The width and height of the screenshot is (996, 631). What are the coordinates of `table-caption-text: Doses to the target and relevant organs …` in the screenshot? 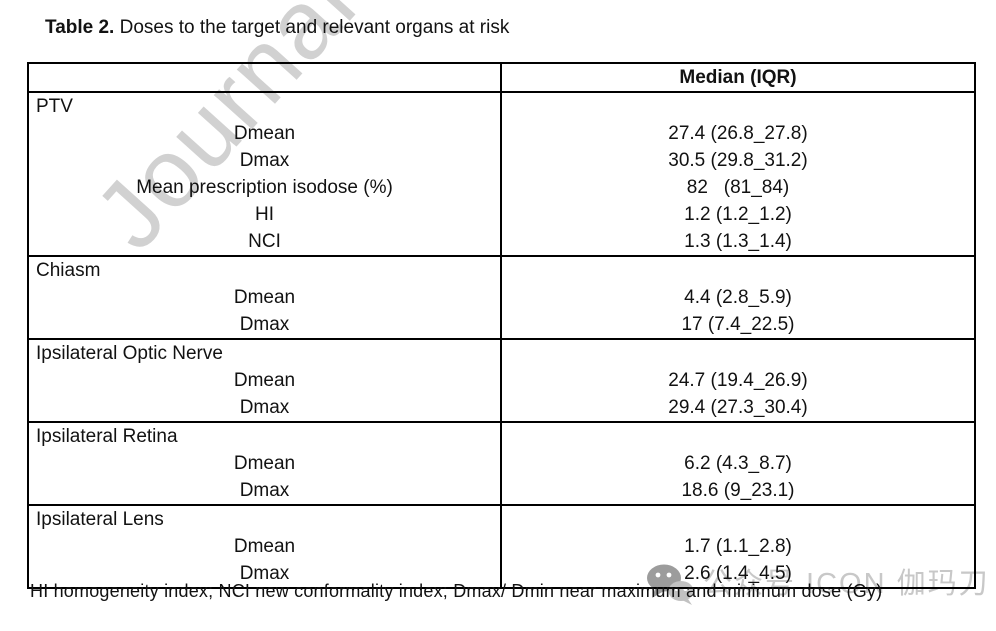 It's located at (312, 27).